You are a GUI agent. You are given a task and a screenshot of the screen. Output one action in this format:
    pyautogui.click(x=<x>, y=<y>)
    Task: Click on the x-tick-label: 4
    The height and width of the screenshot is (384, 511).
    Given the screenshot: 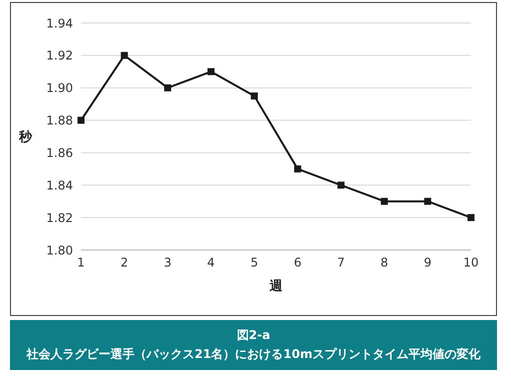 What is the action you would take?
    pyautogui.click(x=211, y=263)
    